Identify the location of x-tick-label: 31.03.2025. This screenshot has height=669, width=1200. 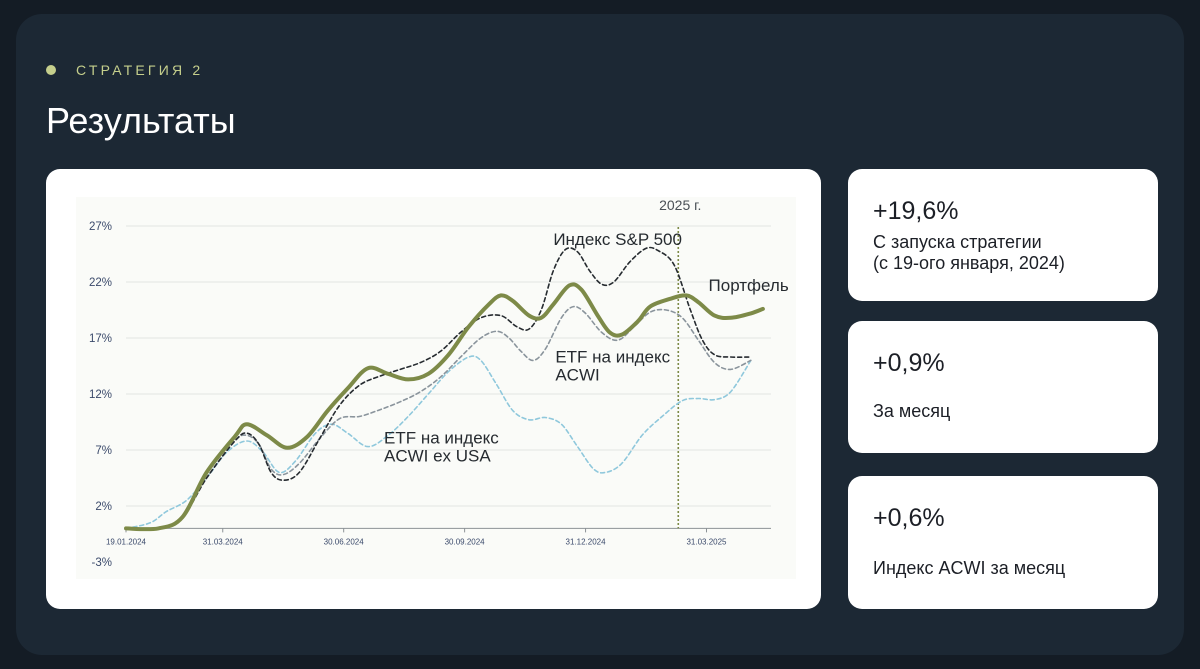
(706, 541).